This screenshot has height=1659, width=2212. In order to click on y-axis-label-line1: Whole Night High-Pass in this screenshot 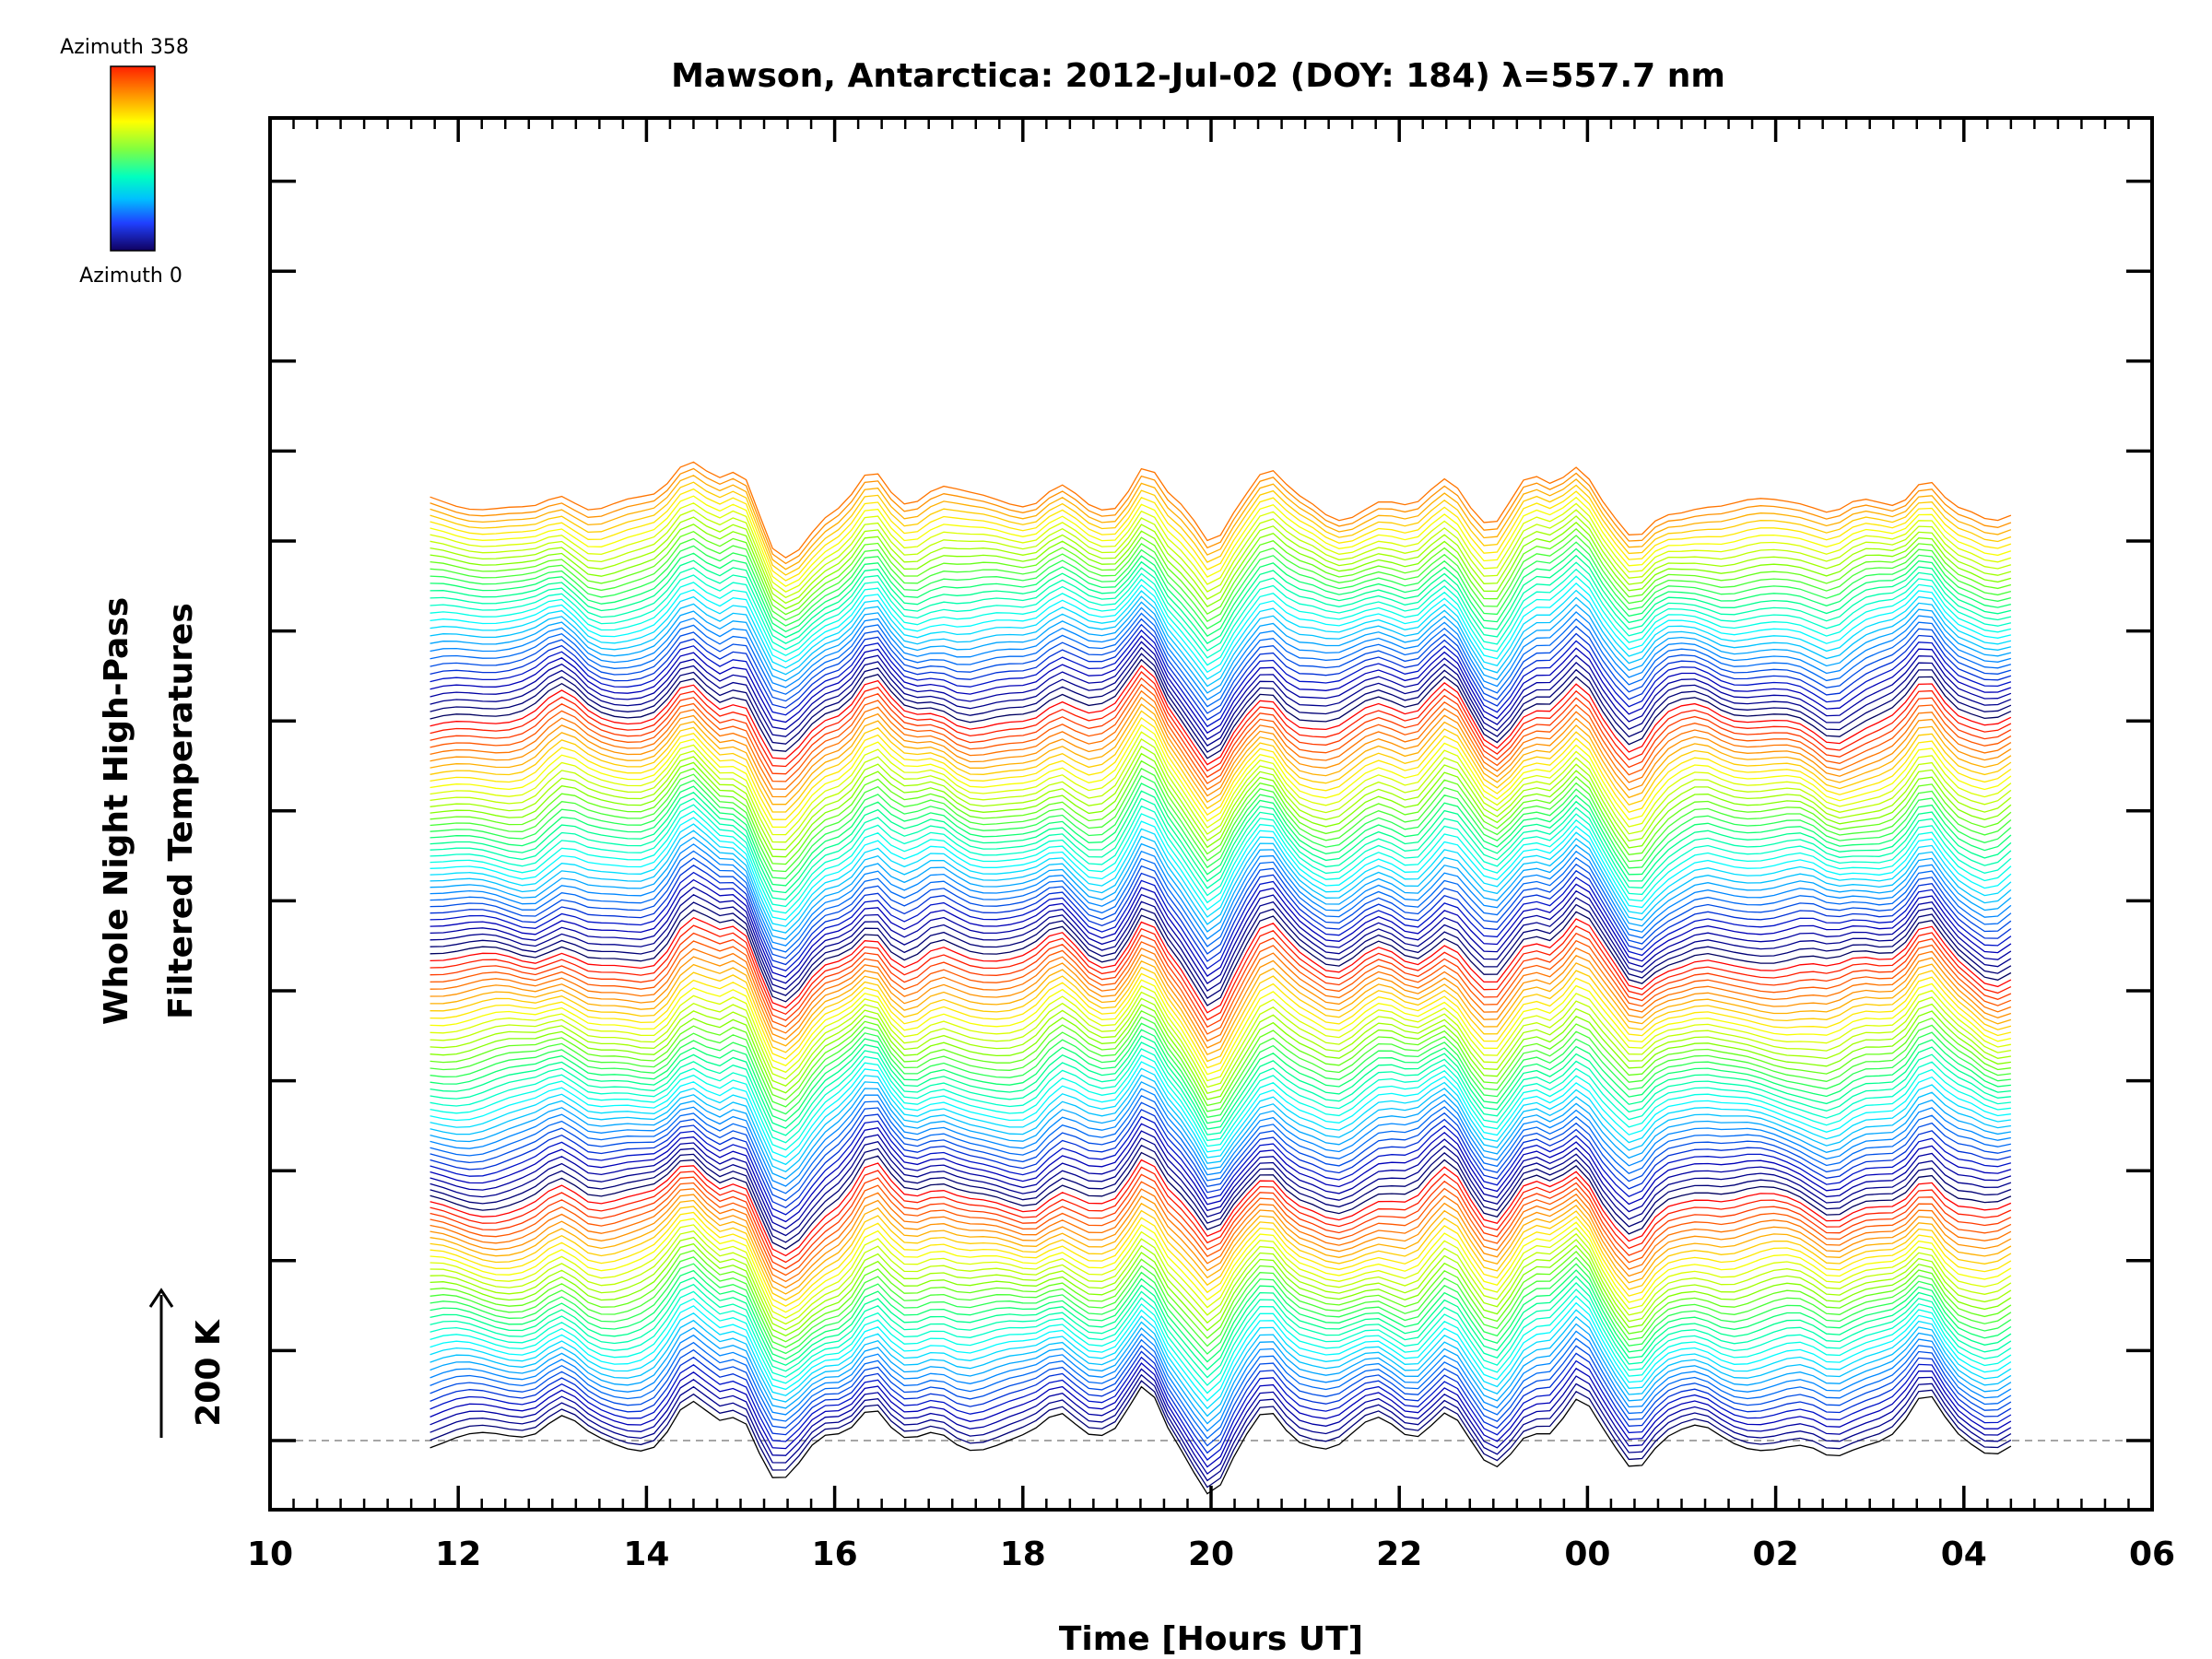, I will do `click(116, 811)`.